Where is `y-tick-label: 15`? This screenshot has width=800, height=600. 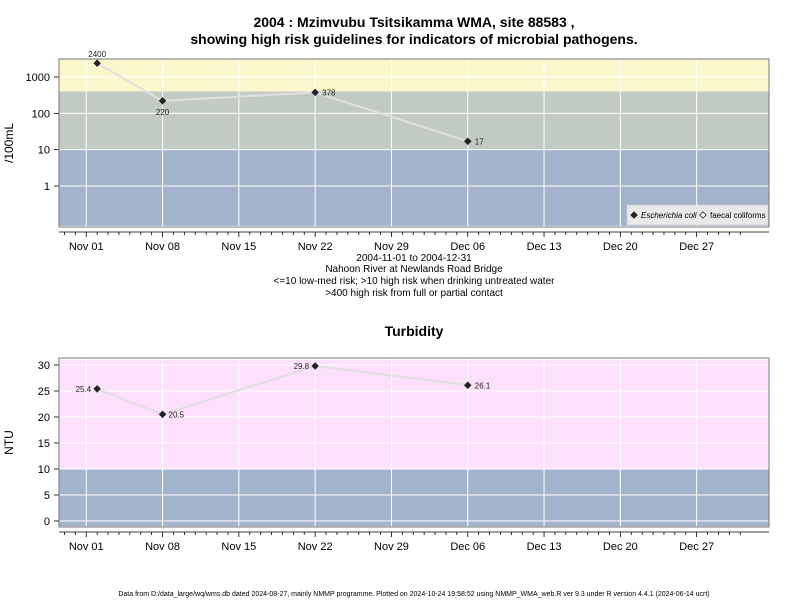 y-tick-label: 15 is located at coordinates (44, 444).